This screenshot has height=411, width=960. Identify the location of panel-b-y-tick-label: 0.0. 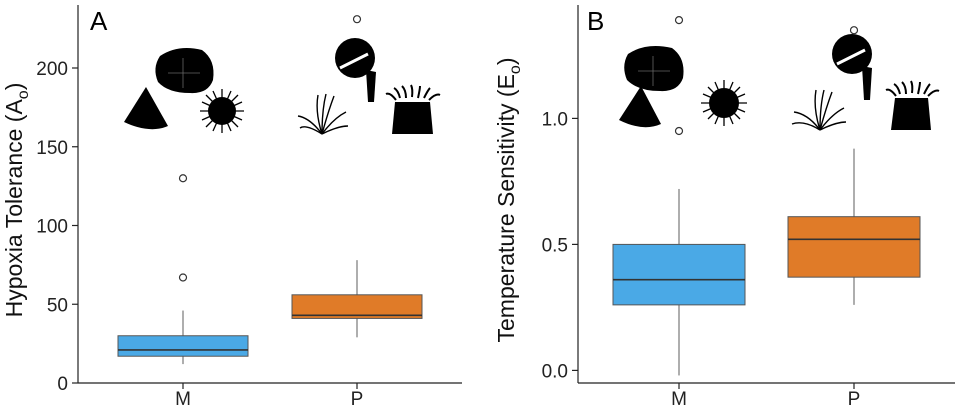
(555, 371).